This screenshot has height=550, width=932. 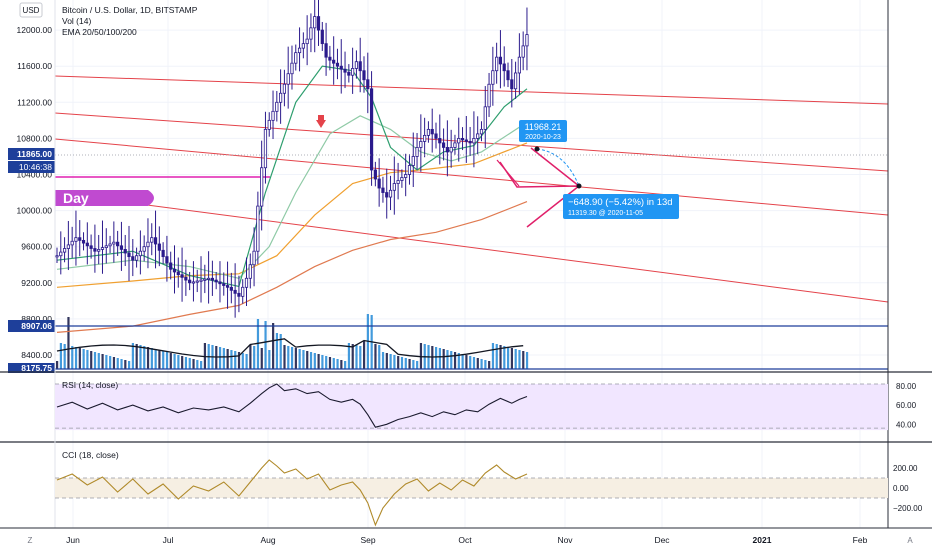 I want to click on currency-button, so click(x=31, y=10).